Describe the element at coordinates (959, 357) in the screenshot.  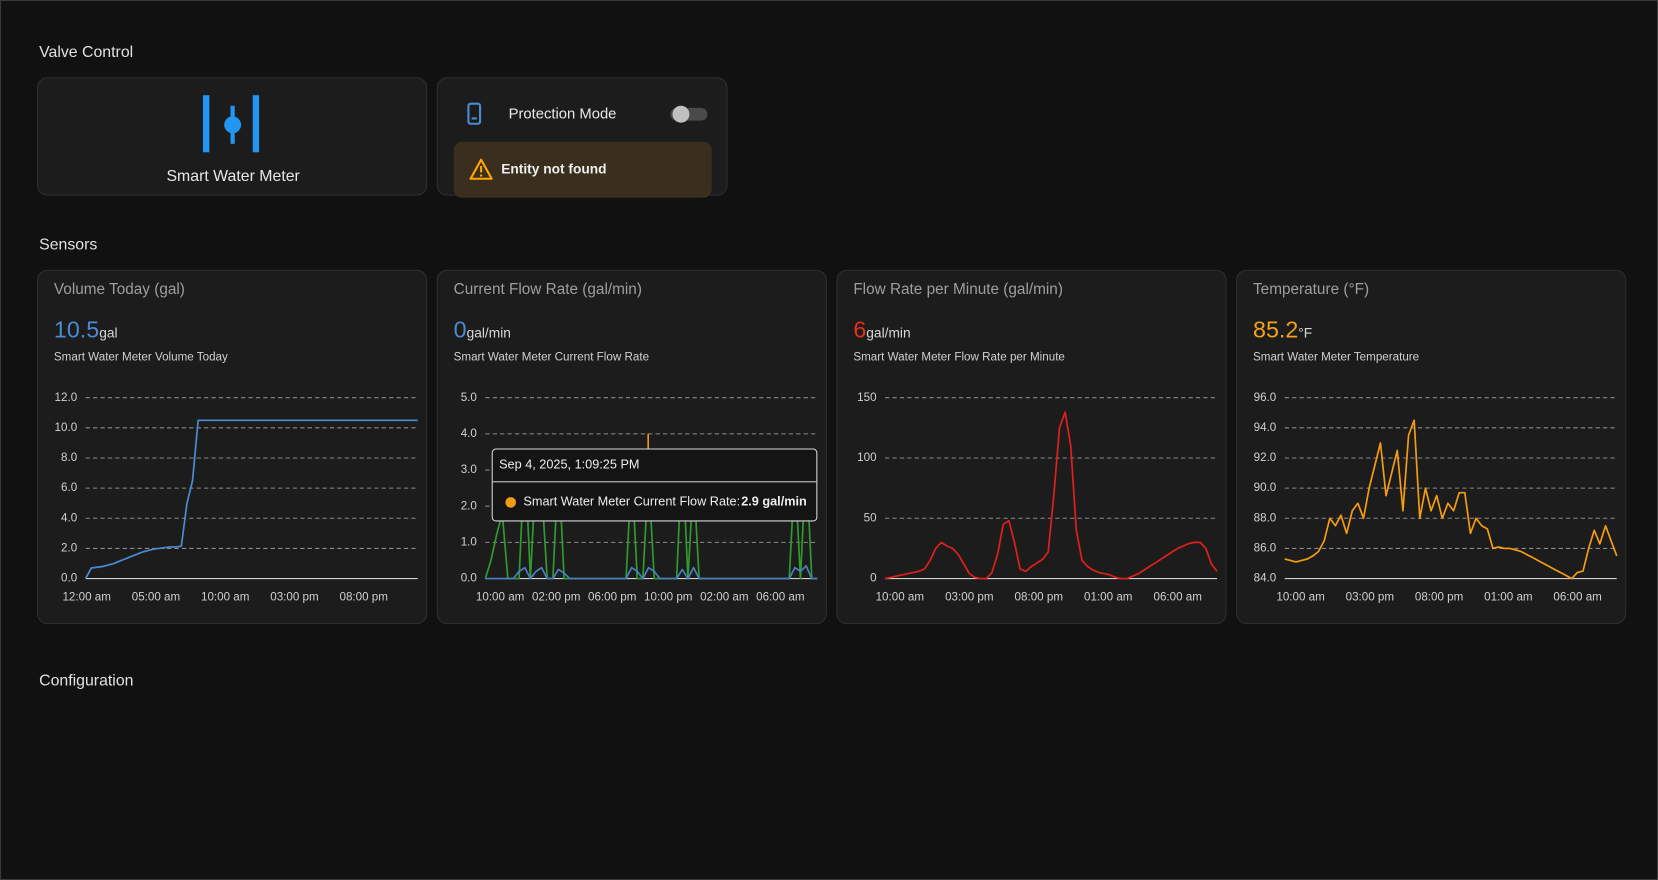
I see `entity-name: Smart Water Meter Flow Rate per Minute` at that location.